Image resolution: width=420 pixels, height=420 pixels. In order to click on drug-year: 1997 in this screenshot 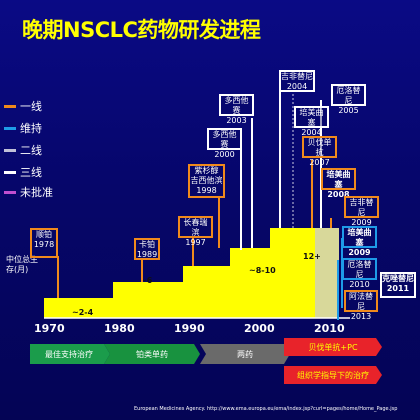, I will do `click(195, 242)`.